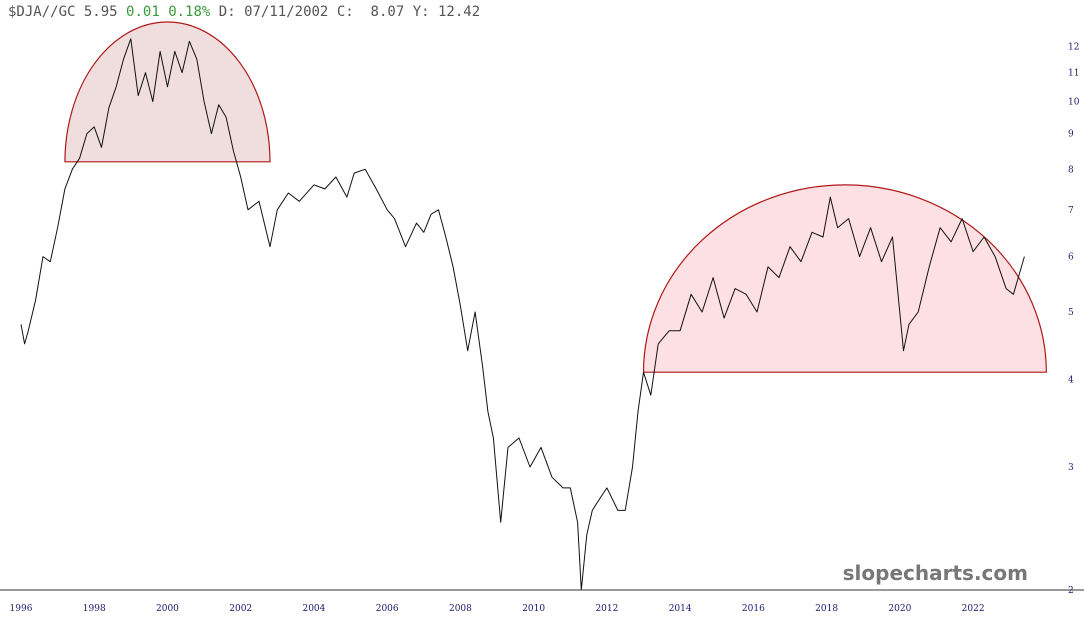  What do you see at coordinates (459, 12) in the screenshot?
I see `y-value: 12.42` at bounding box center [459, 12].